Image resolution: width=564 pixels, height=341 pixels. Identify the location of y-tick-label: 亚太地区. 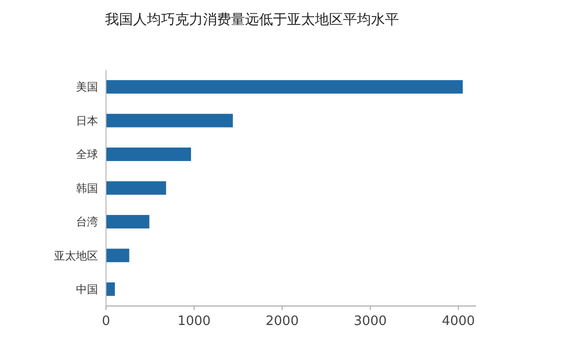
(76, 255).